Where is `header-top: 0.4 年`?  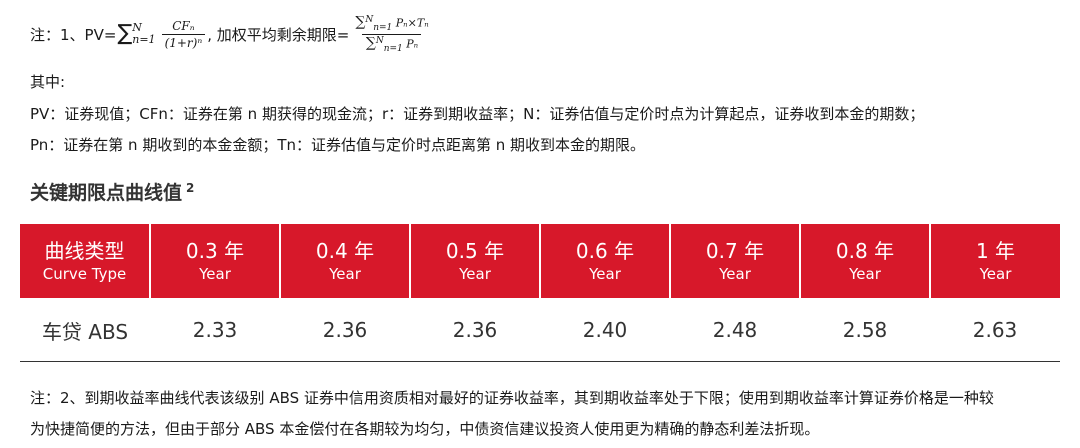 header-top: 0.4 年 is located at coordinates (345, 251).